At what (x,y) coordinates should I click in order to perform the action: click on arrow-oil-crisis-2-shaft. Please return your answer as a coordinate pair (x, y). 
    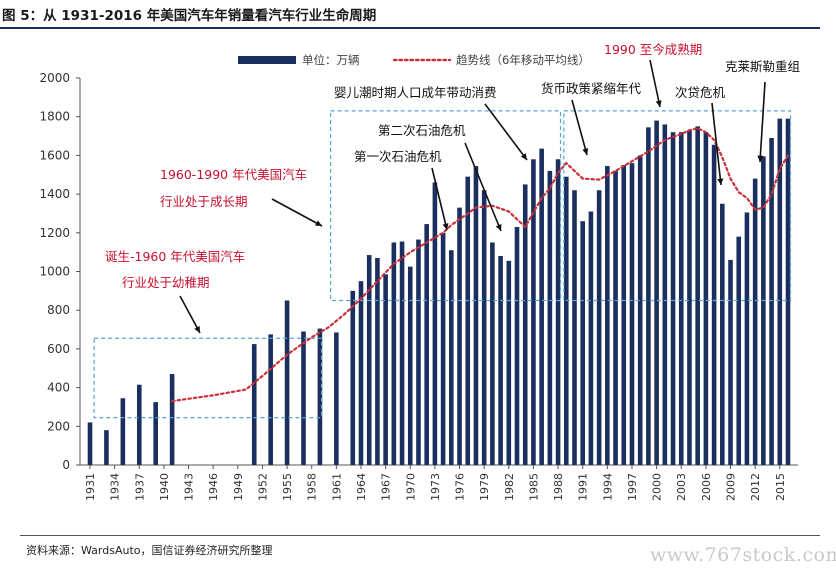
    Looking at the image, I should click on (483, 187).